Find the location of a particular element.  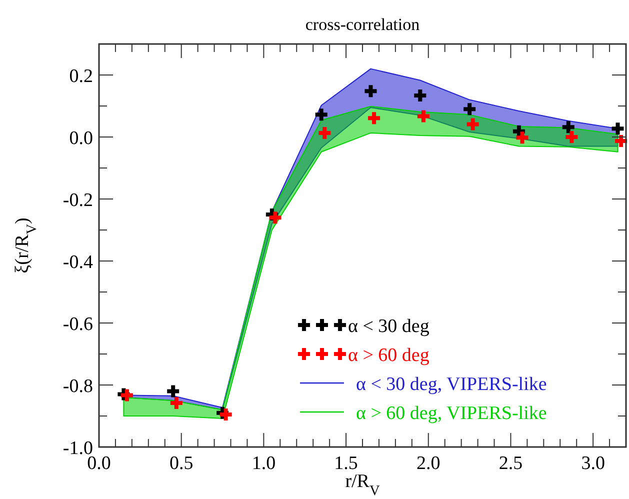

x-tick-label: 2.5 is located at coordinates (510, 463).